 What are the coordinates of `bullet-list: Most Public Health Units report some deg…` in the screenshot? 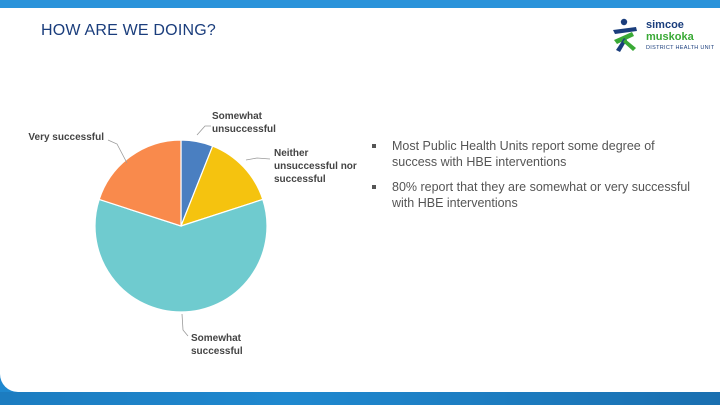 It's located at (532, 179).